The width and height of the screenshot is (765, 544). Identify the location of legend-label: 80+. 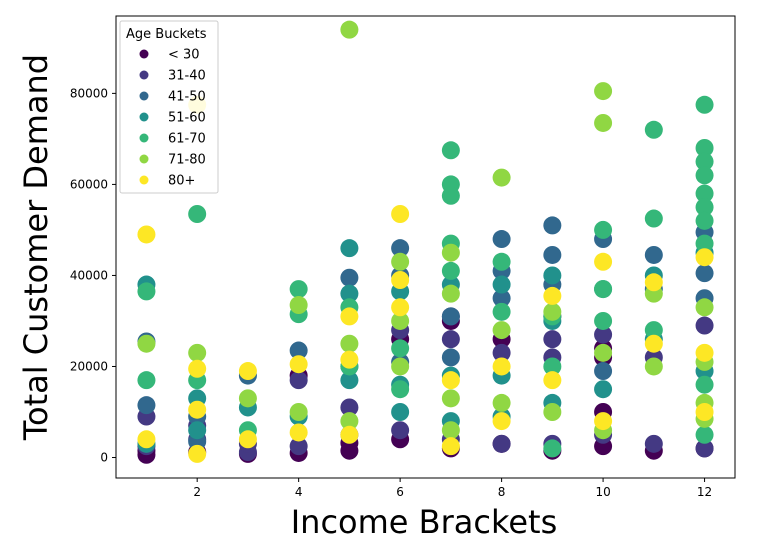
(181, 181).